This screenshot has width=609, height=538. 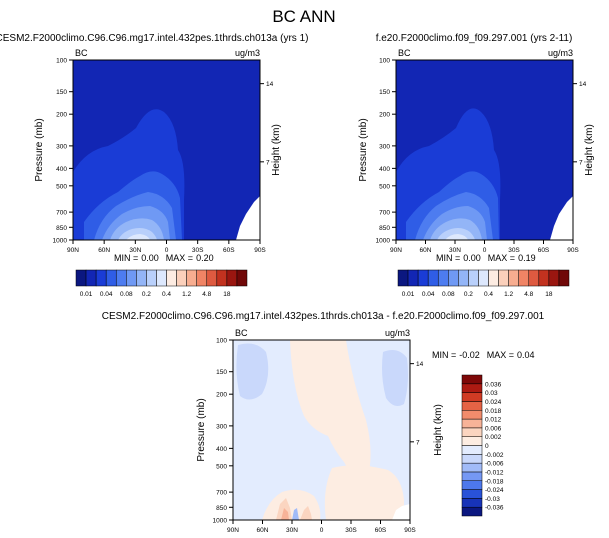 I want to click on colorbar-label: 0.002, so click(x=493, y=437).